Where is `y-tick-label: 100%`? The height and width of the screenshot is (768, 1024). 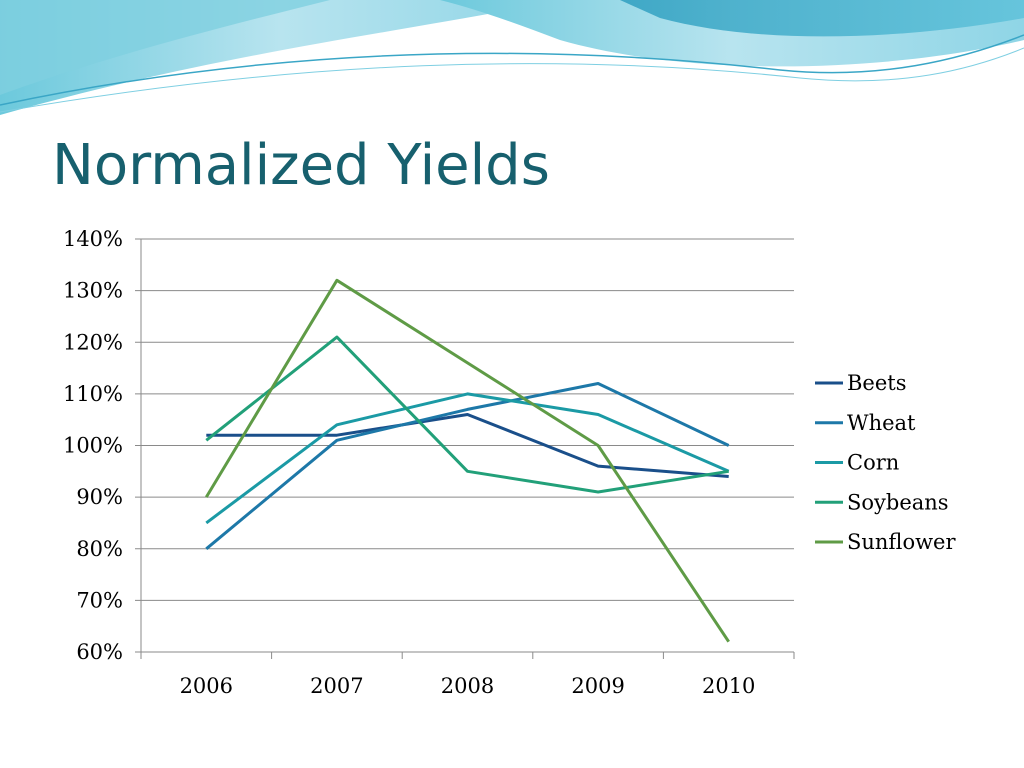
y-tick-label: 100% is located at coordinates (93, 446).